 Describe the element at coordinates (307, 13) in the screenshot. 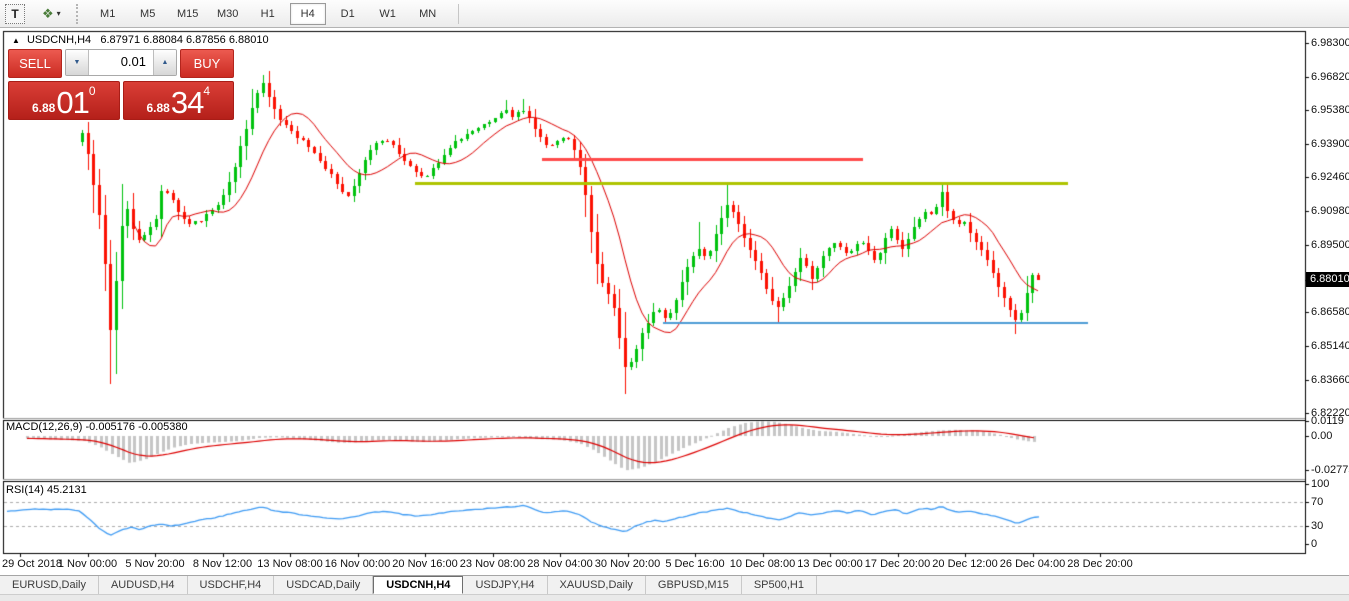

I see `timeframe-button-h4: H4` at that location.